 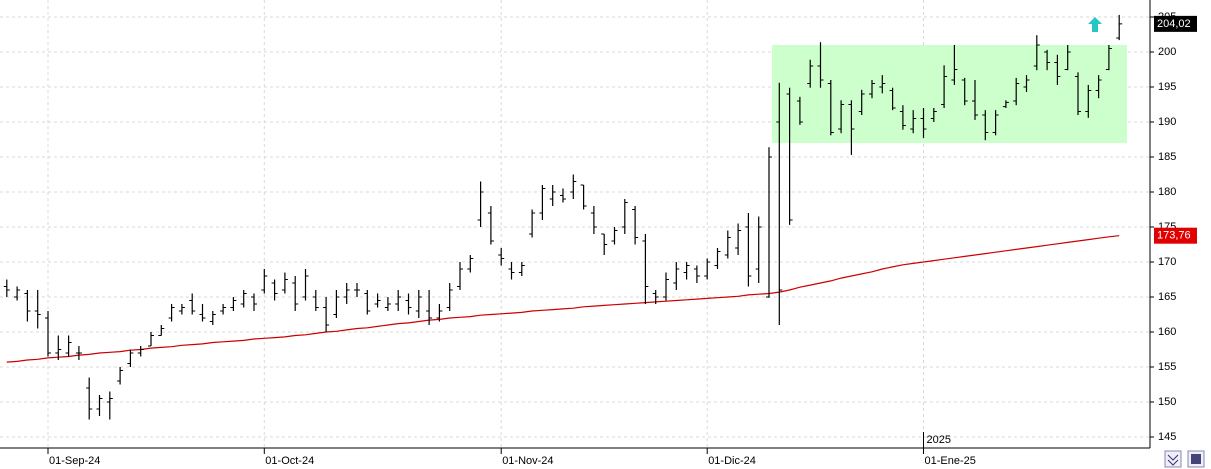 What do you see at coordinates (1167, 157) in the screenshot?
I see `y-tick-label: 185` at bounding box center [1167, 157].